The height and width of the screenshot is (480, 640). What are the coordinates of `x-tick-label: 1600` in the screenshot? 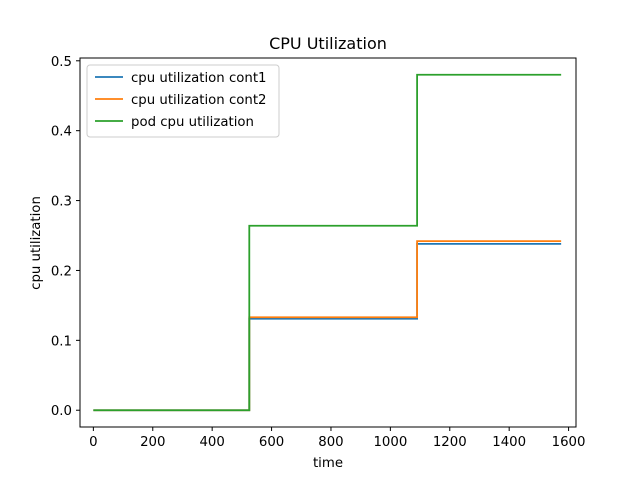 It's located at (569, 442).